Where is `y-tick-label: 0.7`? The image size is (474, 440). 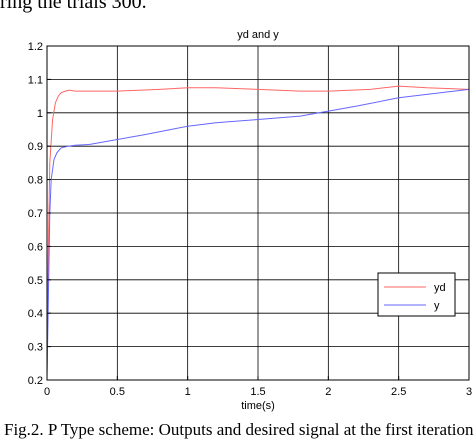
y-tick-label: 0.7 is located at coordinates (35, 214).